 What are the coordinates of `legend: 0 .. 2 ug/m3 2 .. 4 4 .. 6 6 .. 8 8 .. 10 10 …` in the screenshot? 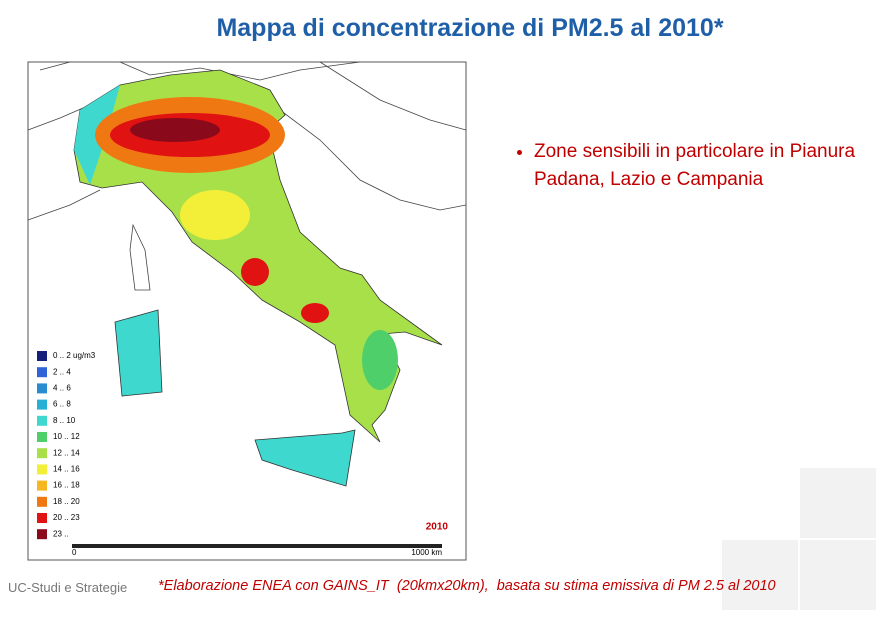 It's located at (66, 445).